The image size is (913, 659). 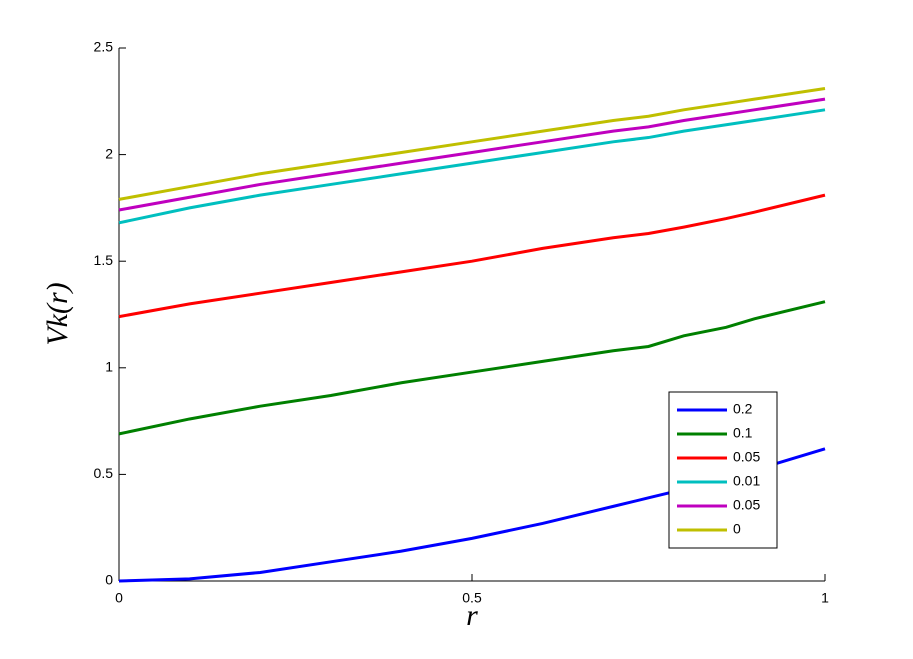 I want to click on y-tick-label: 1, so click(x=109, y=367).